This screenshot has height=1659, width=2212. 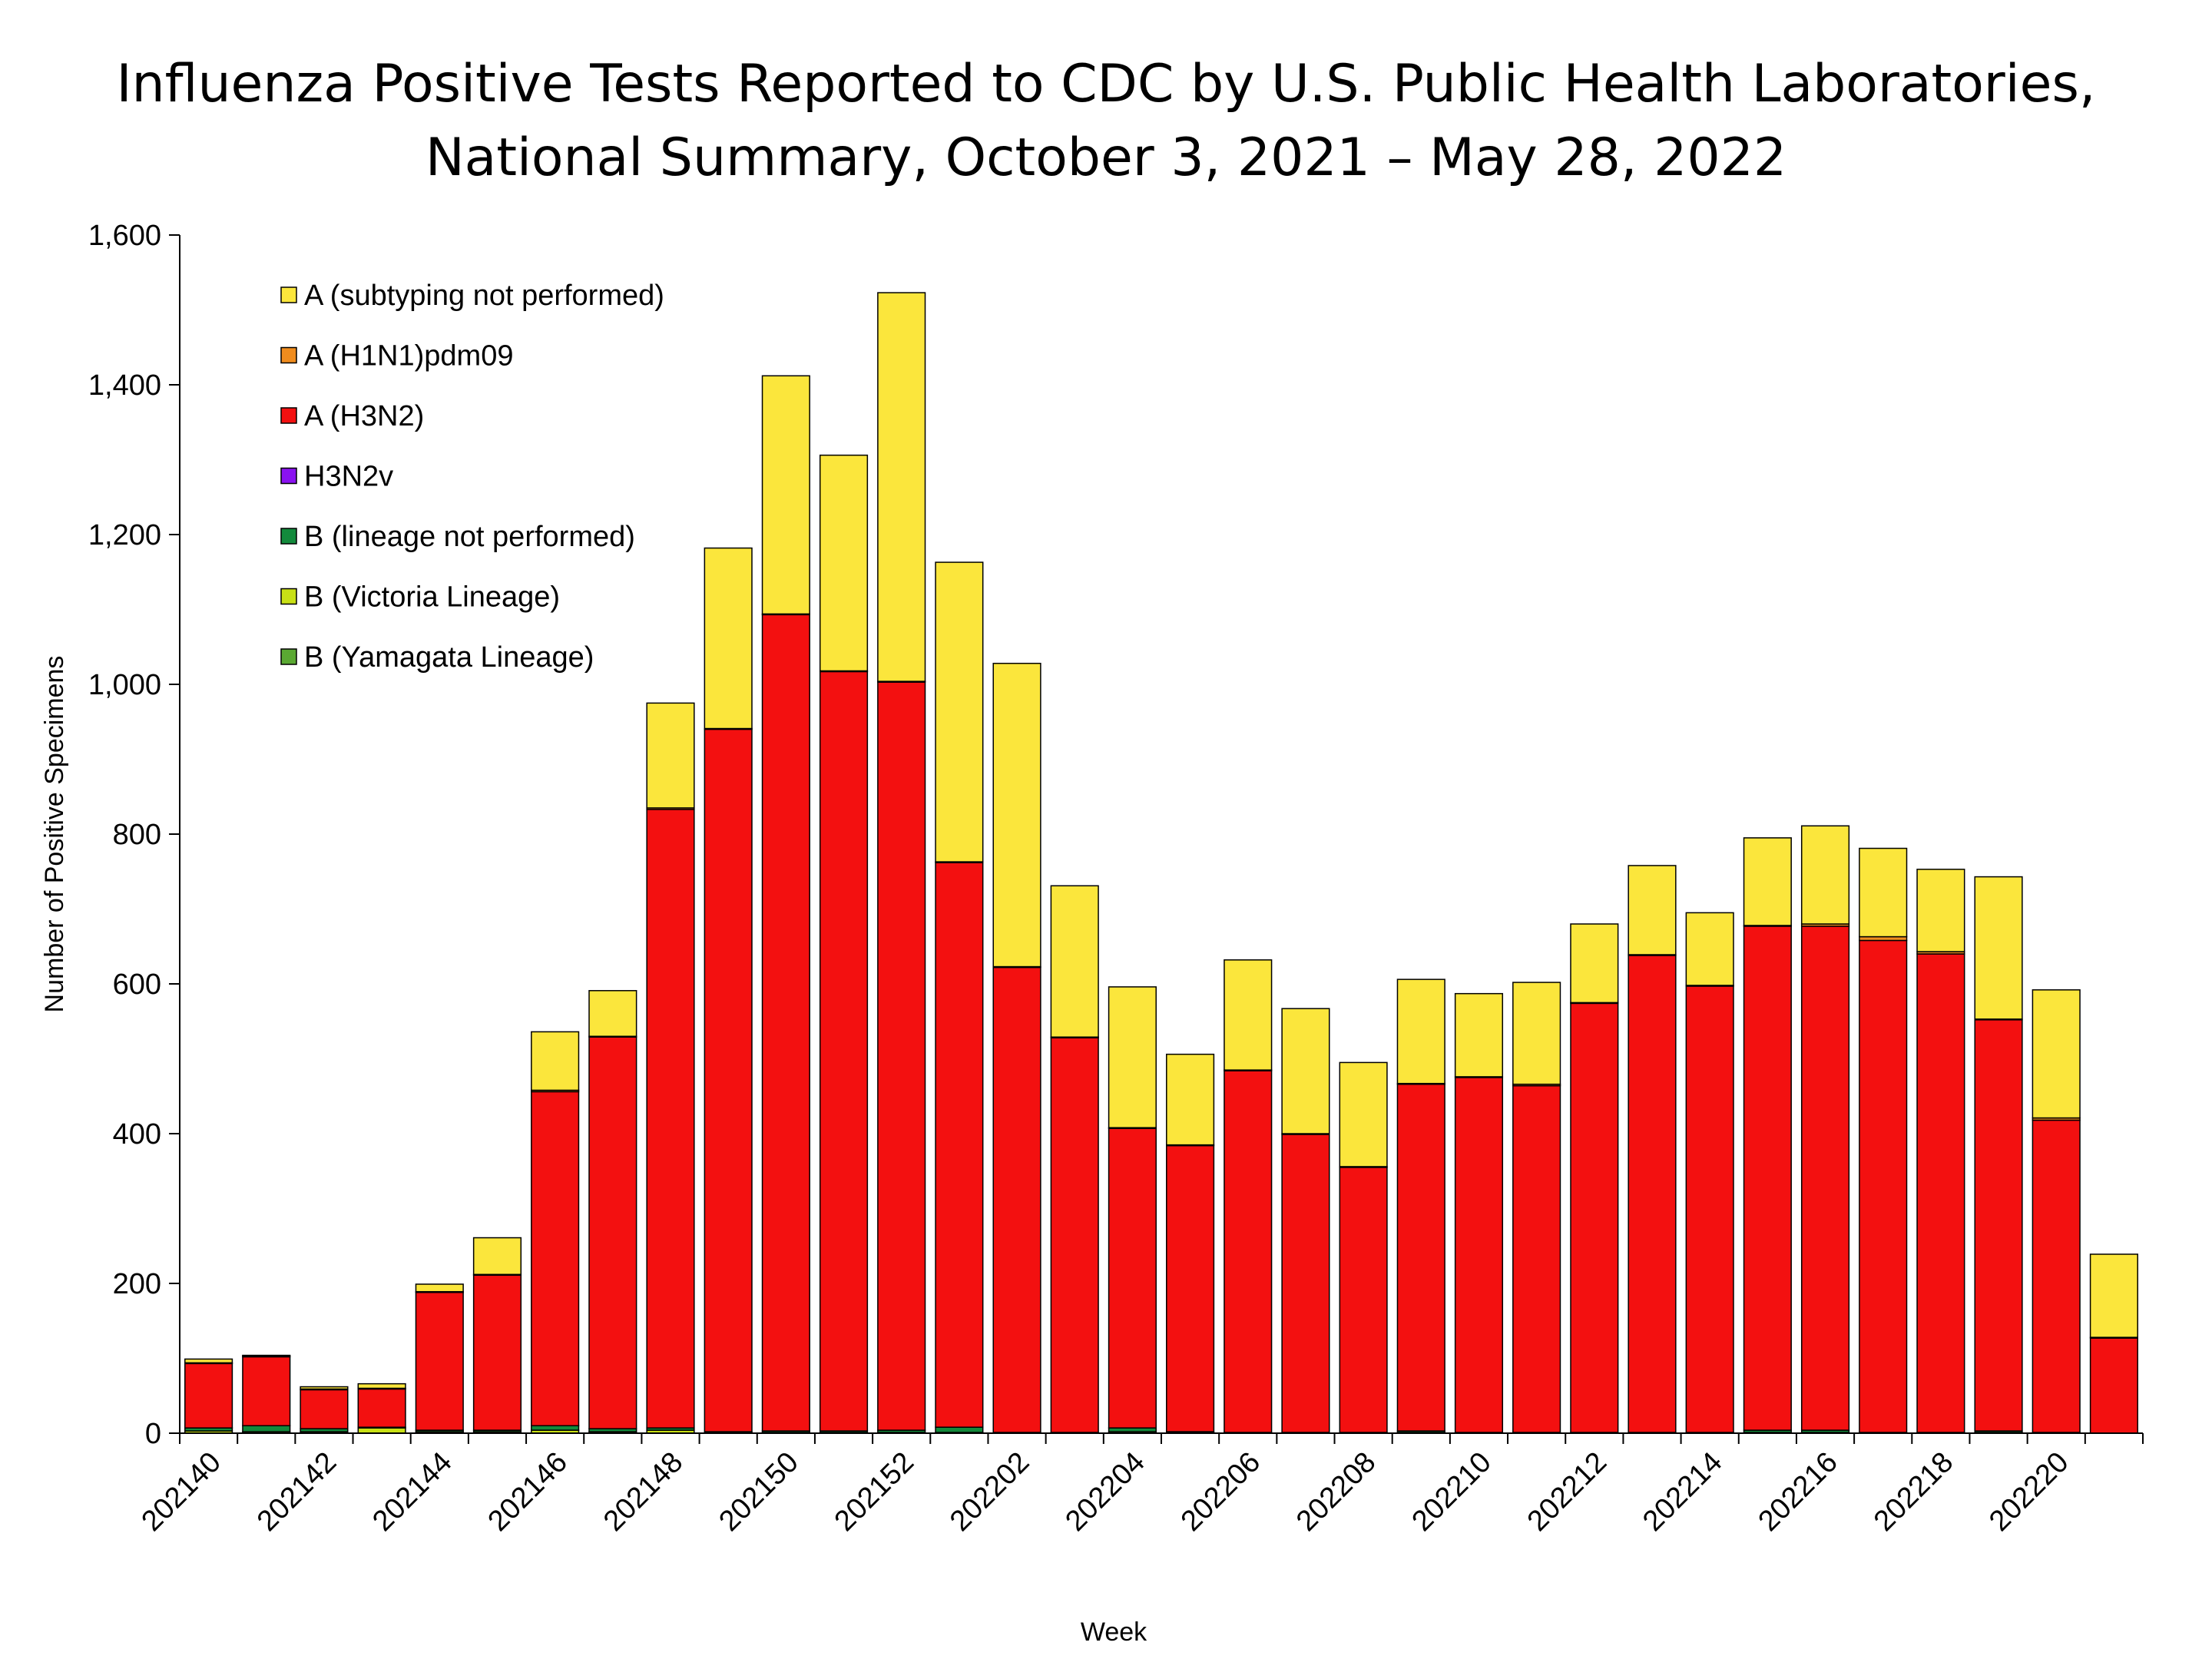 I want to click on legend-label: H3N2v, so click(x=349, y=477).